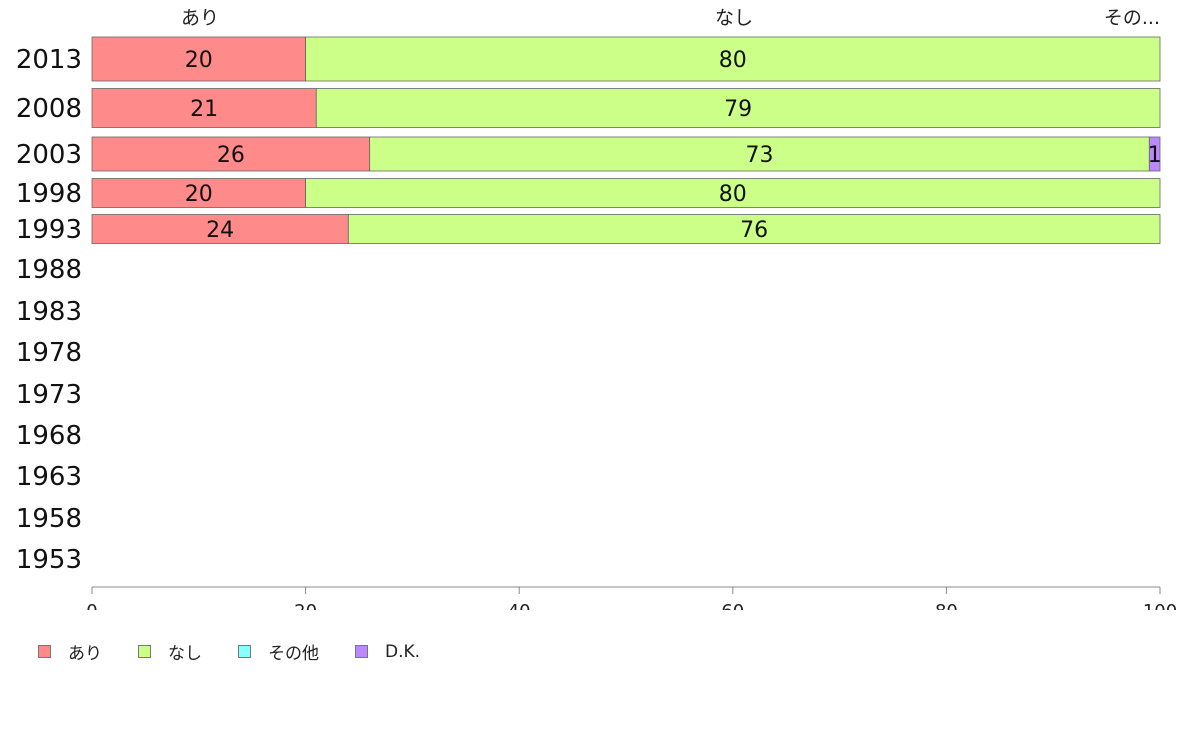 This screenshot has width=1188, height=736. I want to click on year-label-1963: 1963, so click(49, 477).